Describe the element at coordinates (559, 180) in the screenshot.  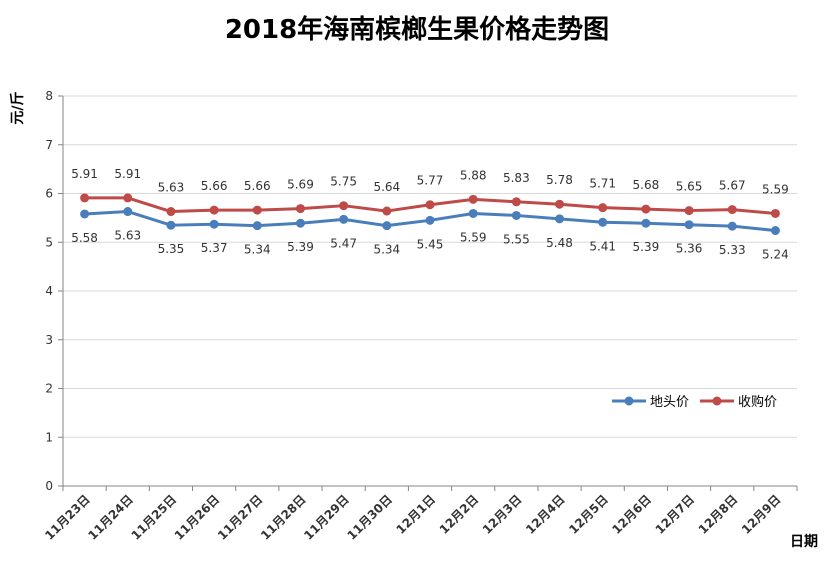
I see `data-label: 5.78` at that location.